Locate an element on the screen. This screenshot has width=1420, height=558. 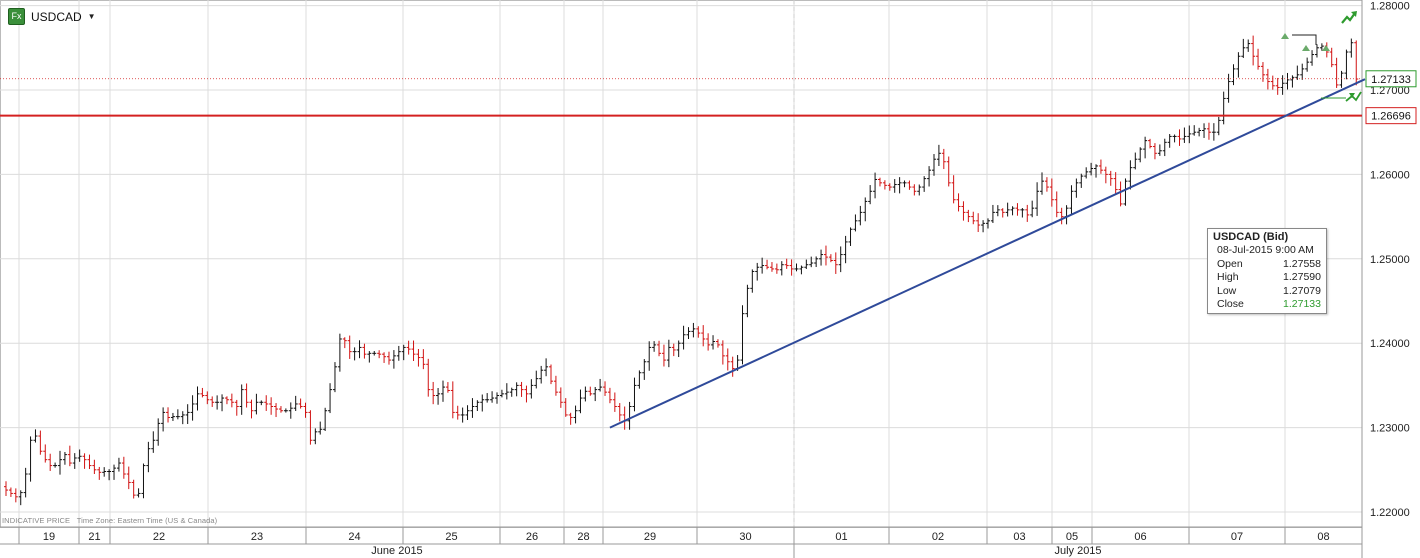
y-tick-label: 1.22000 is located at coordinates (1390, 513).